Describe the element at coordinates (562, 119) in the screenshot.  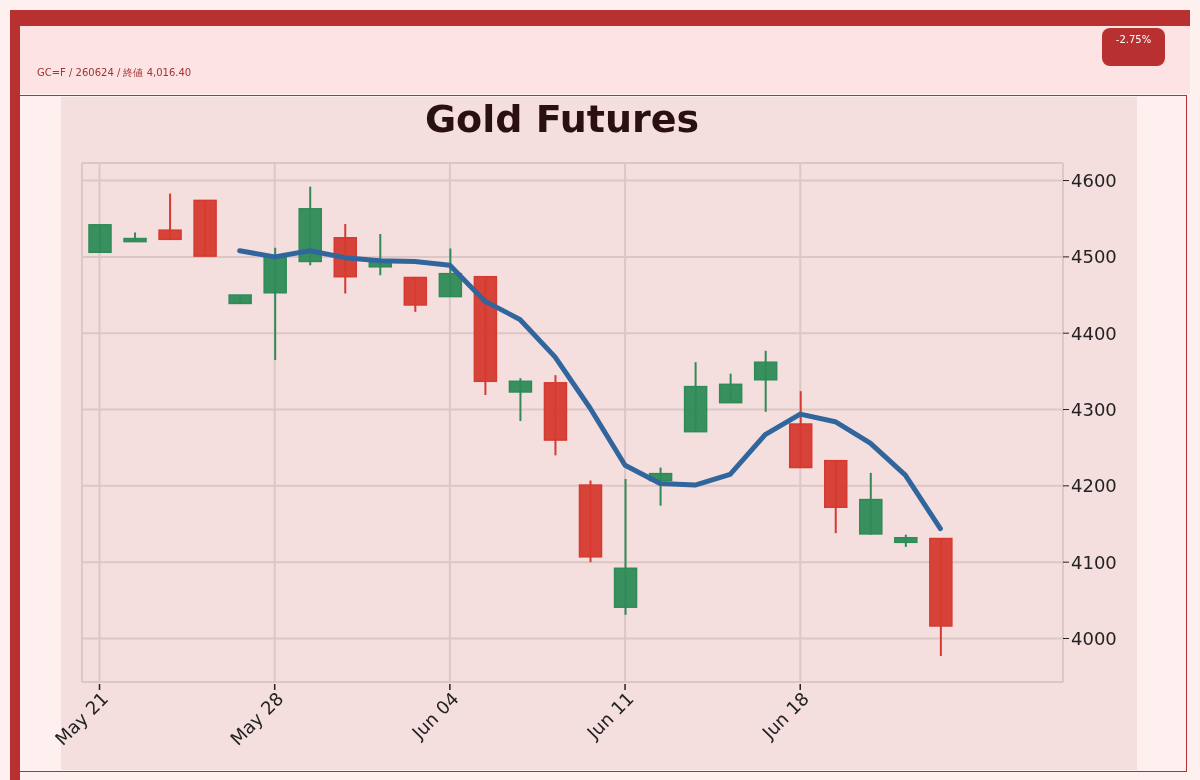
I see `chart-title: Gold Futures` at that location.